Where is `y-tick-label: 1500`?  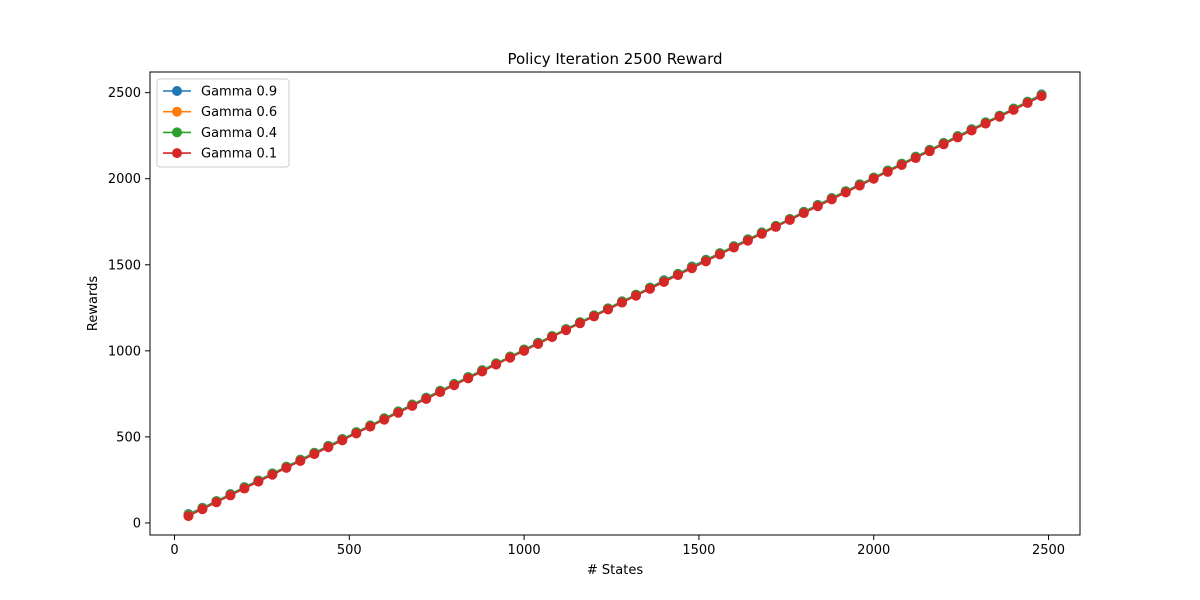 y-tick-label: 1500 is located at coordinates (124, 265).